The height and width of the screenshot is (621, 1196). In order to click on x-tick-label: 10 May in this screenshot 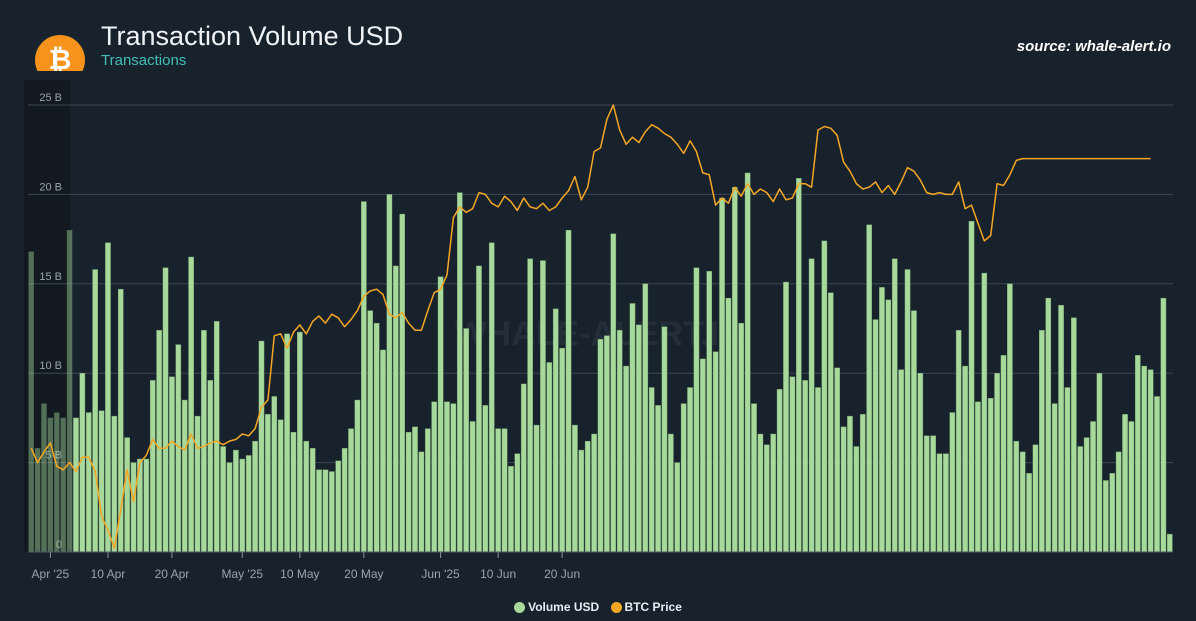, I will do `click(299, 574)`.